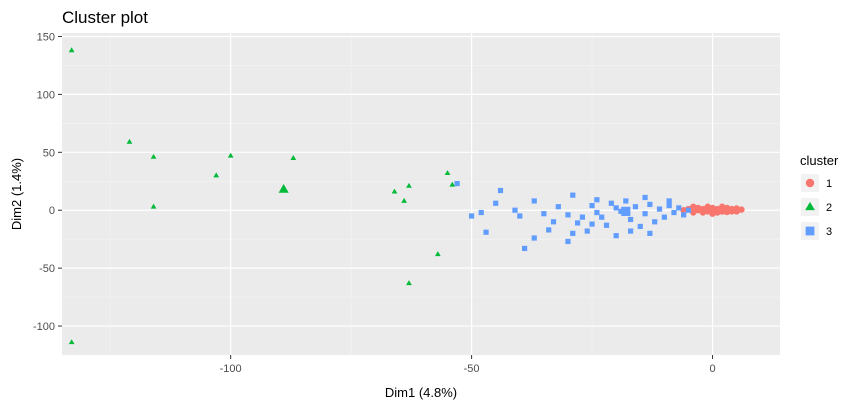  I want to click on legend-label: 2, so click(829, 208).